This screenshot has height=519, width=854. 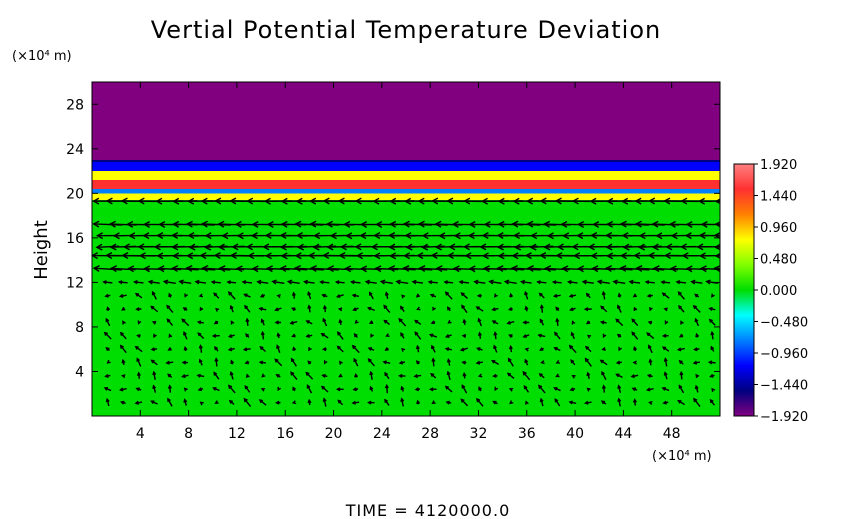 I want to click on colorbar-tick-label: −1.440, so click(x=784, y=386).